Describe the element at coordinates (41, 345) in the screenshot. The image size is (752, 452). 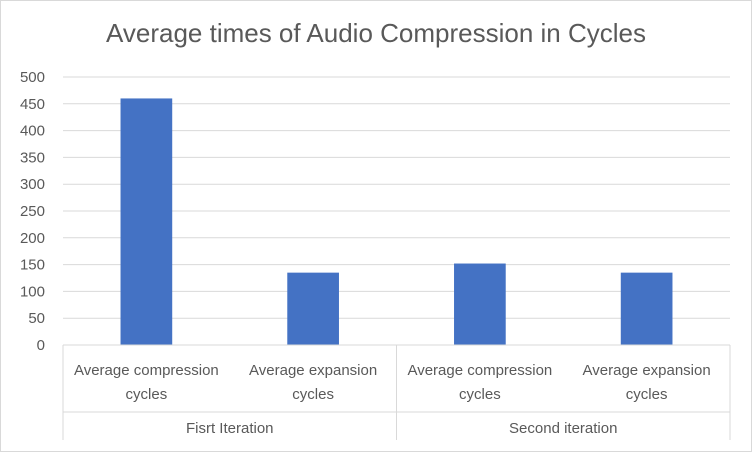
I see `y-tick-label: 0` at that location.